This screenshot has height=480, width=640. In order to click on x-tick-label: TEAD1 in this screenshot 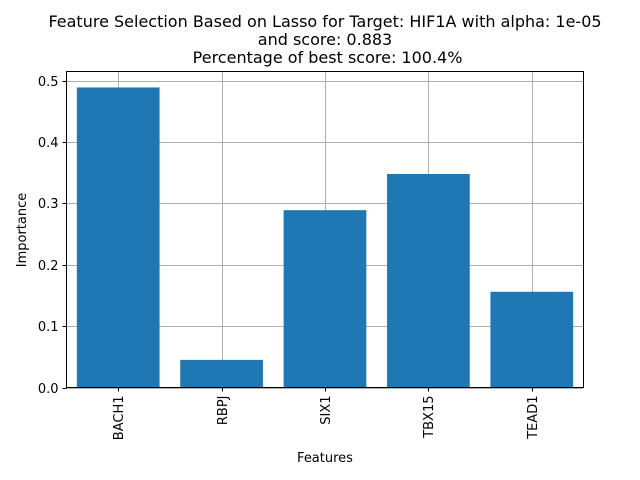, I will do `click(533, 418)`.